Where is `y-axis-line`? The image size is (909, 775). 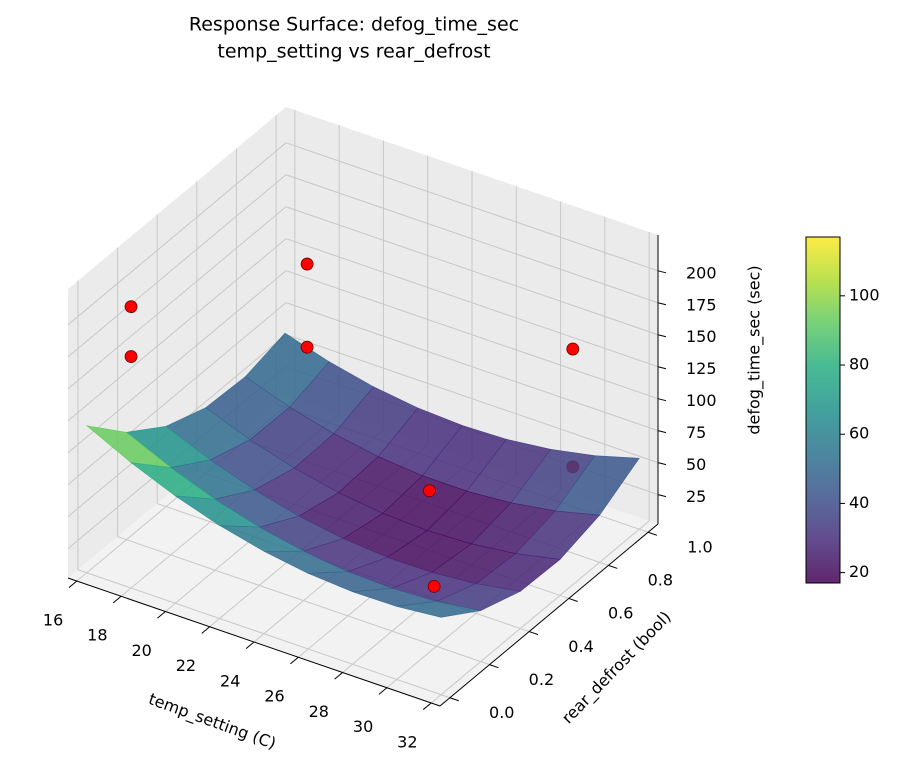
y-axis-line is located at coordinates (549, 615).